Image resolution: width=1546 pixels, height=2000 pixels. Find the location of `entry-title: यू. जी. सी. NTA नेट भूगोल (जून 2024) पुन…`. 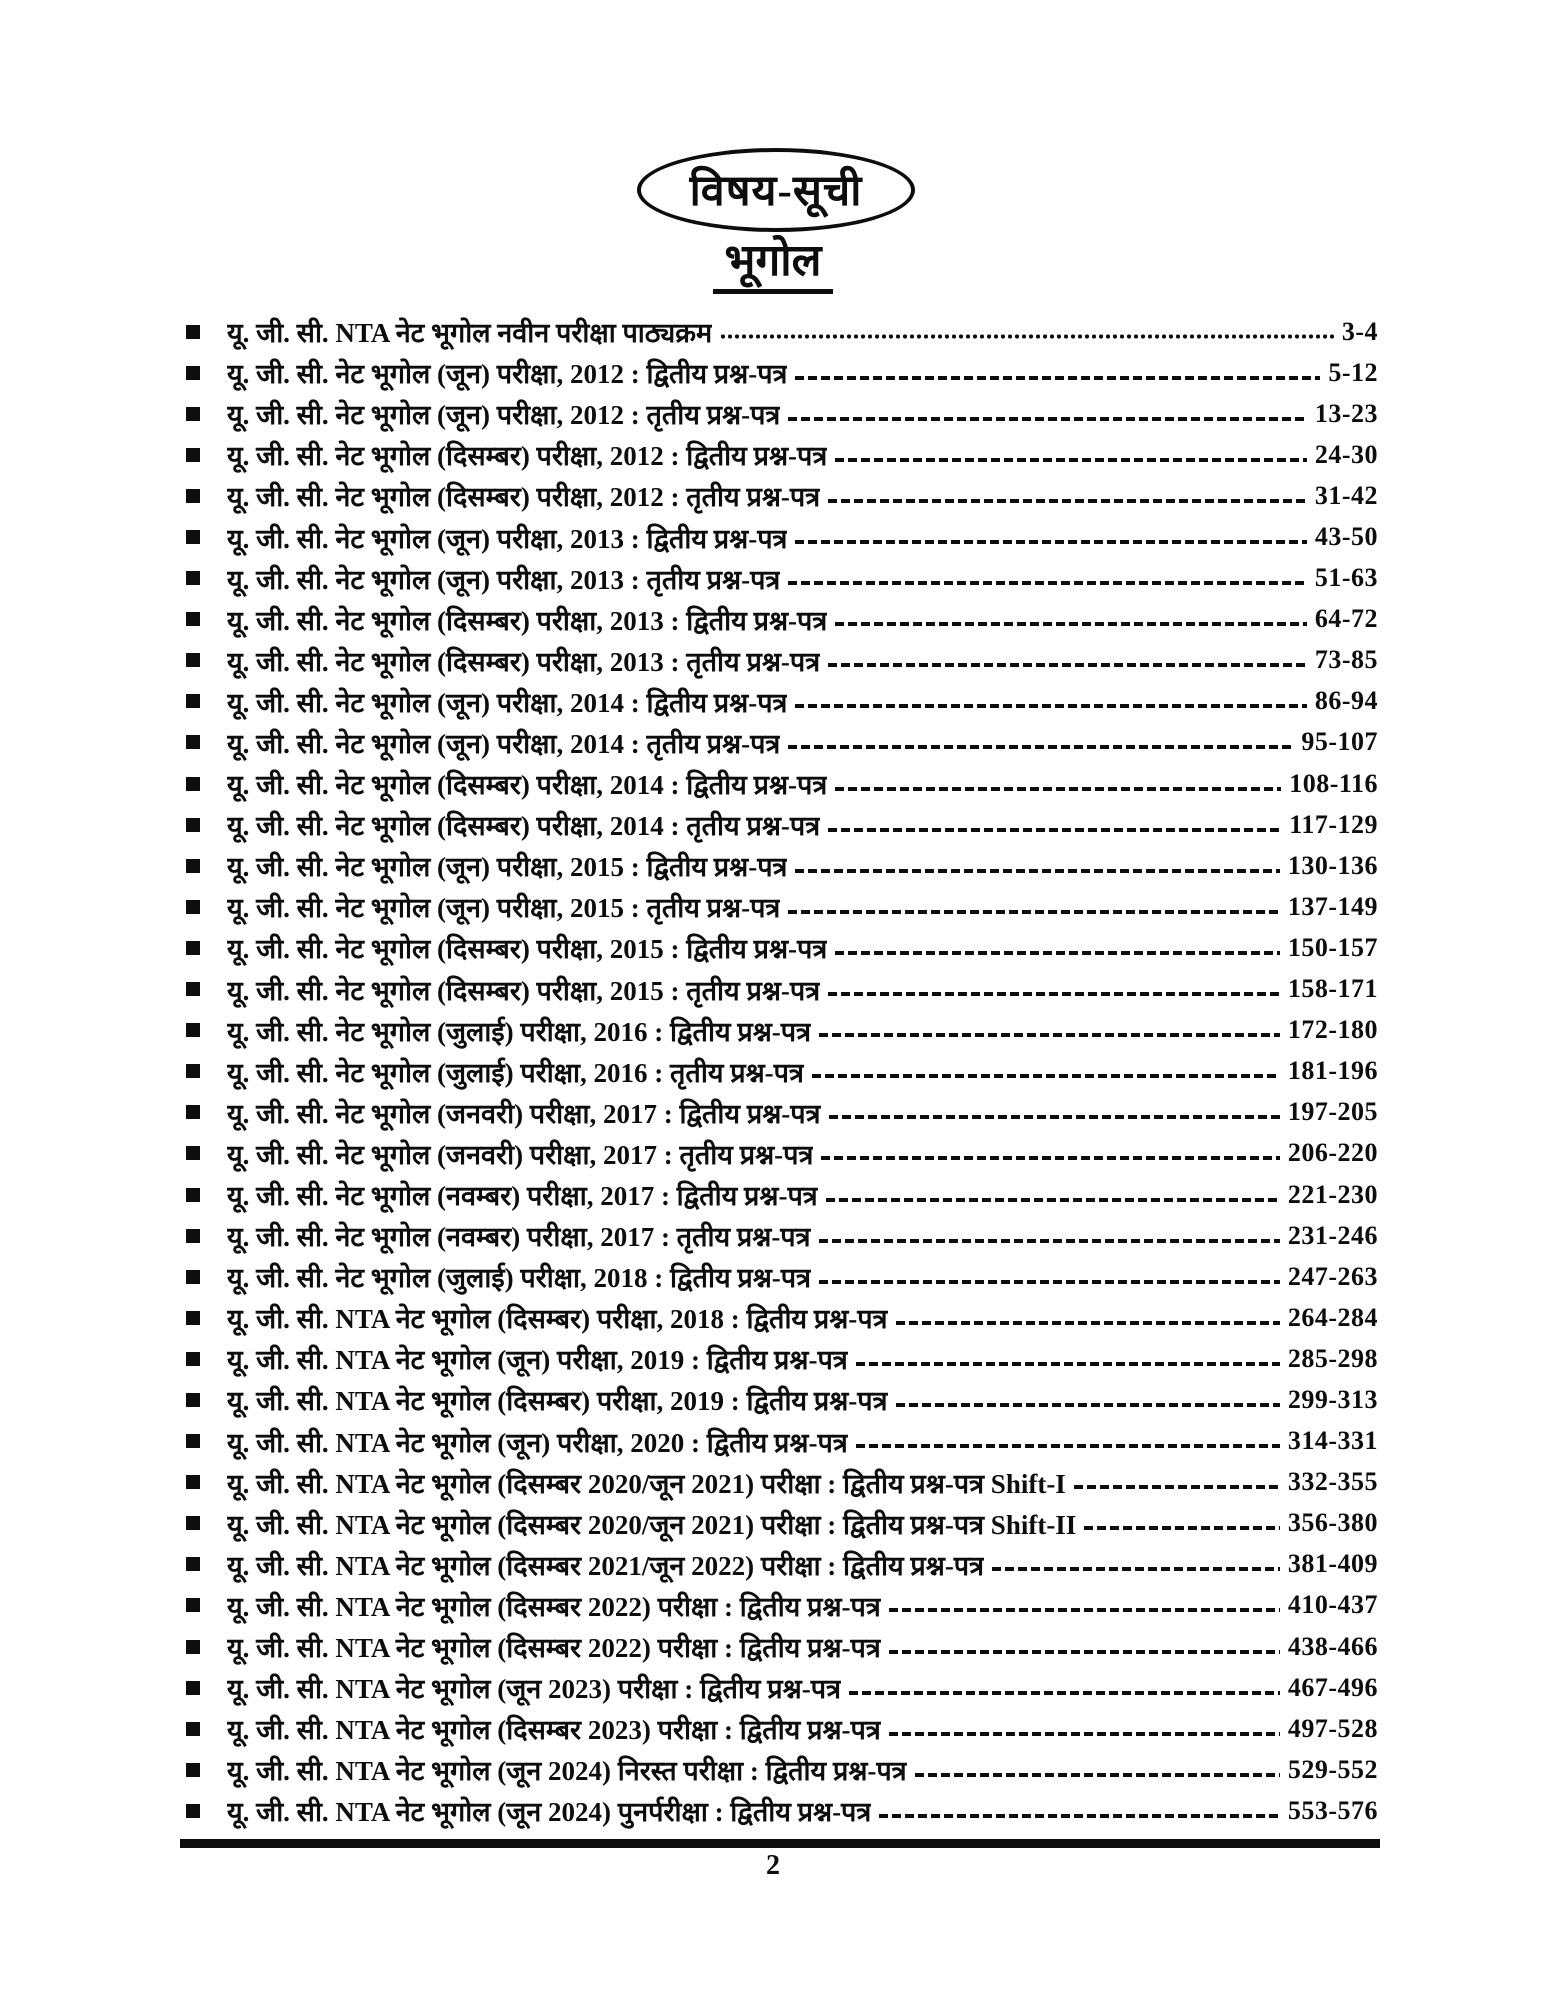

entry-title: यू. जी. सी. NTA नेट भूगोल (जून 2024) पुन… is located at coordinates (549, 1812).